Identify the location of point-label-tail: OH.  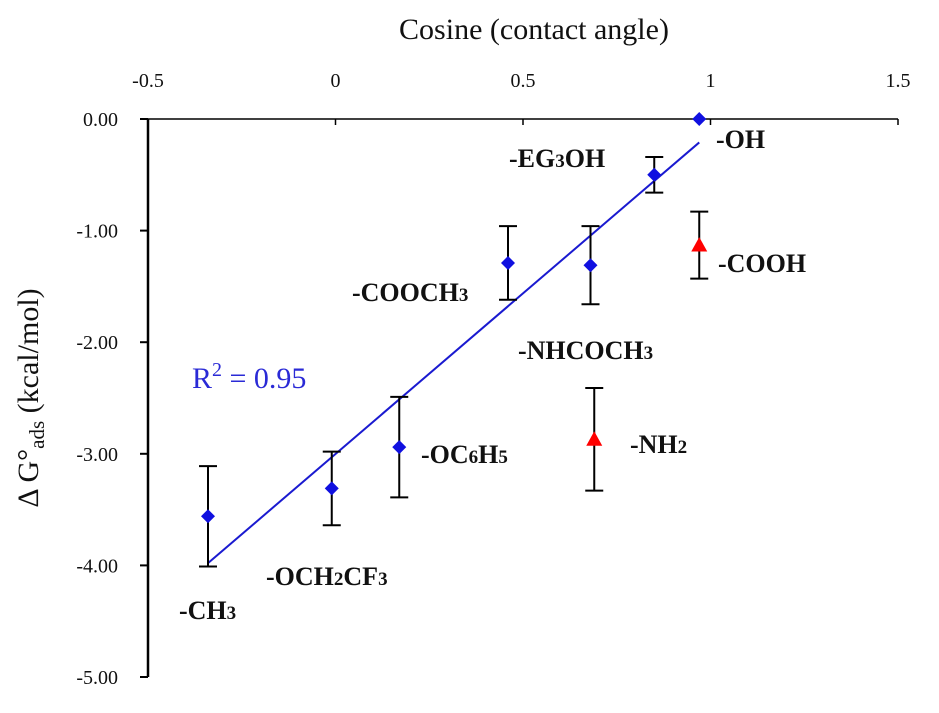
(585, 158).